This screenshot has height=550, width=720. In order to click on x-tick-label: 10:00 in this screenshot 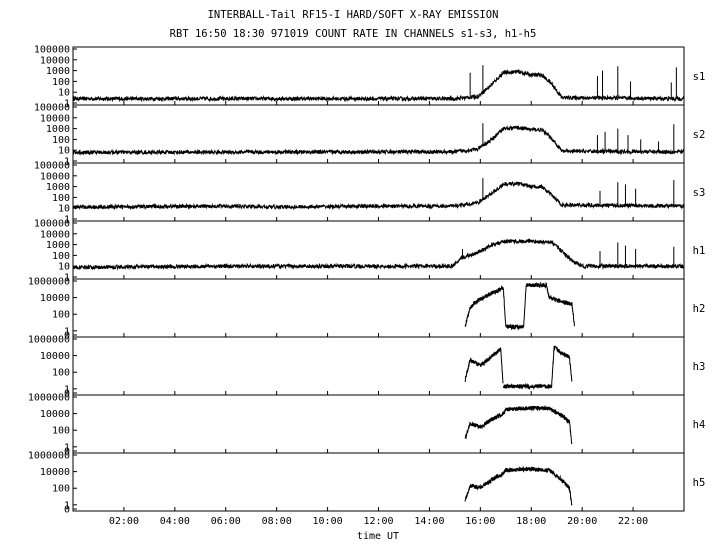, I will do `click(328, 521)`.